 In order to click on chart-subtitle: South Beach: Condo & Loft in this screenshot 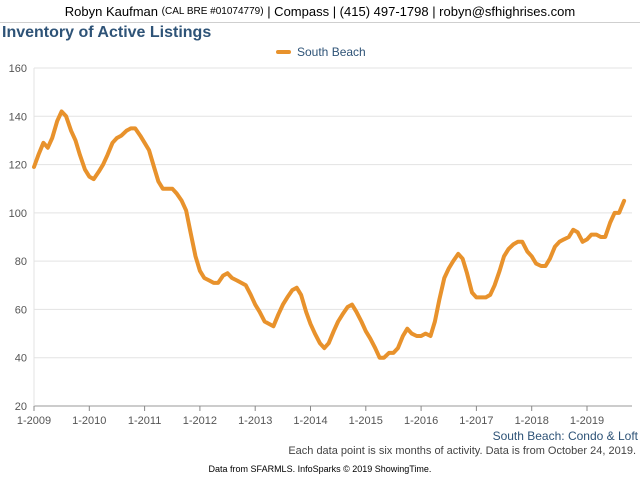, I will do `click(565, 436)`.